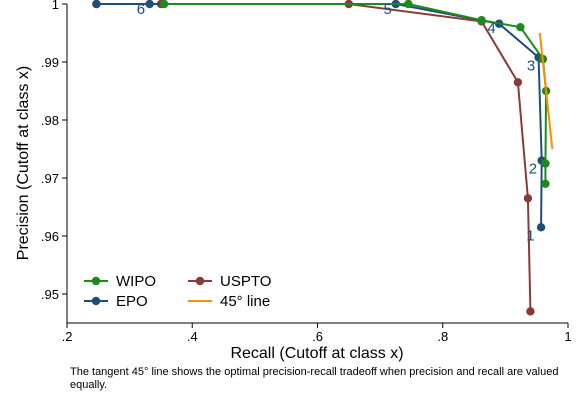  Describe the element at coordinates (491, 28) in the screenshot. I see `step-annotation-label: 4` at that location.